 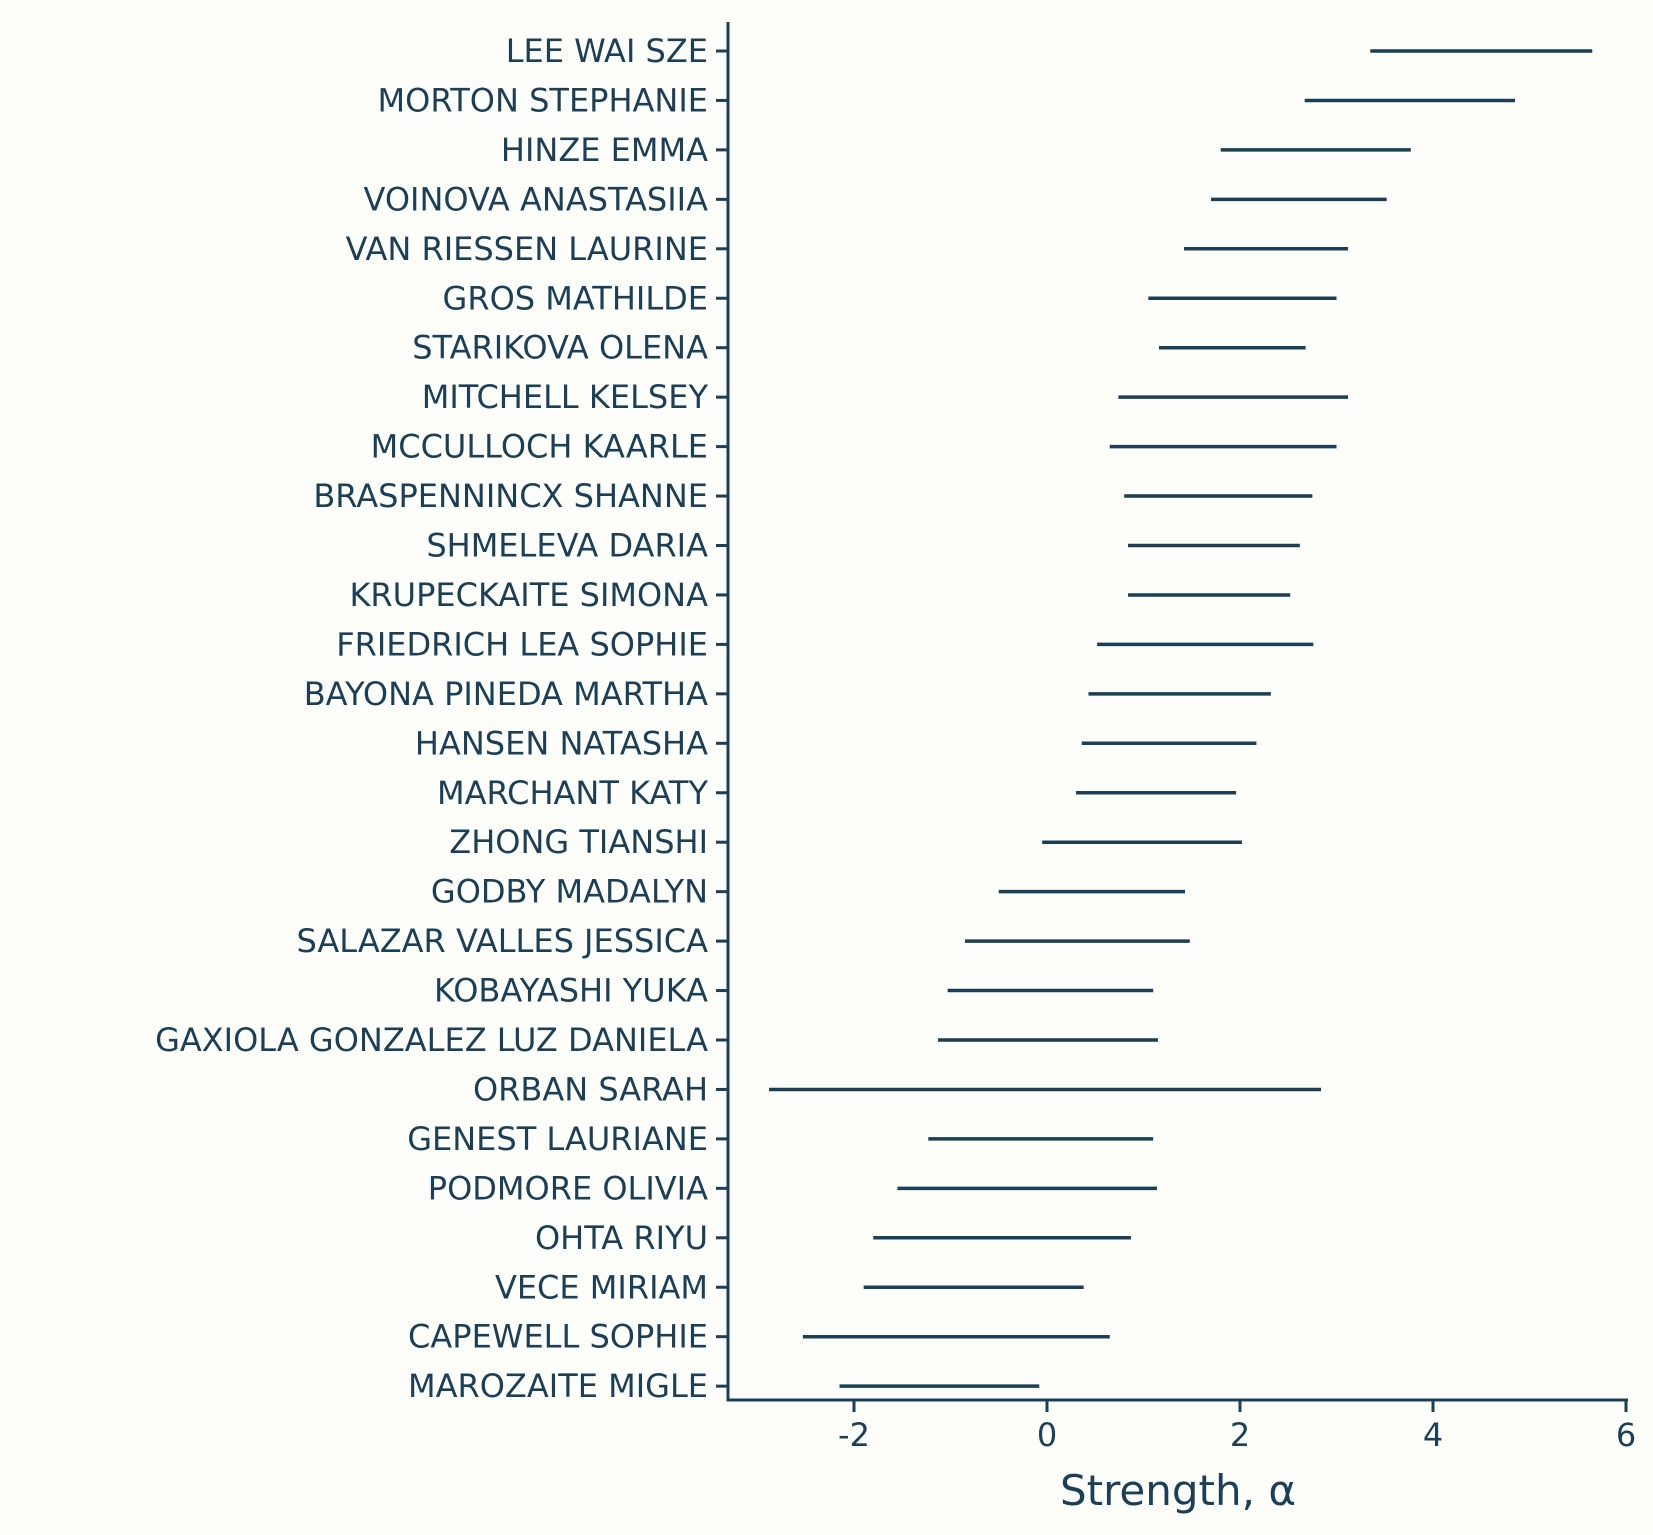 I want to click on y-tick-label: HANSEN NATASHA, so click(x=561, y=743).